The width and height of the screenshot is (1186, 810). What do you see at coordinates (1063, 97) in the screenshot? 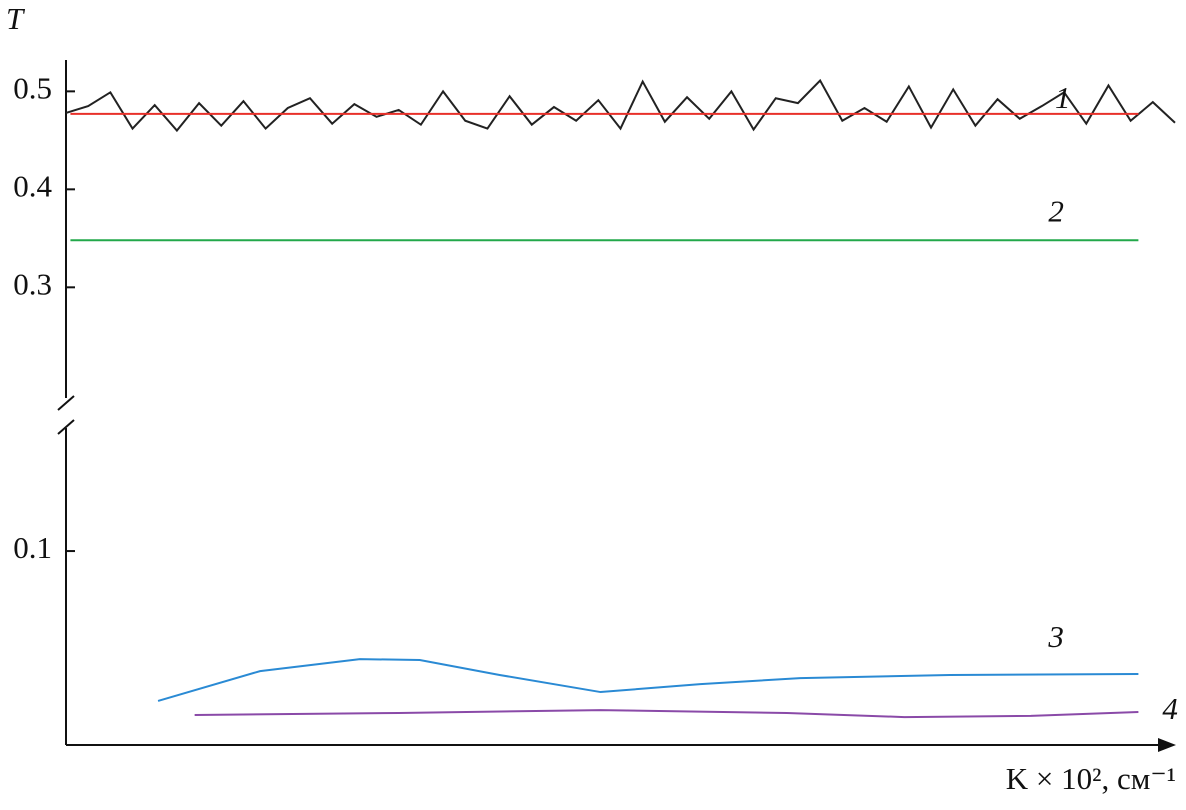
I see `series-label: 1` at bounding box center [1063, 97].